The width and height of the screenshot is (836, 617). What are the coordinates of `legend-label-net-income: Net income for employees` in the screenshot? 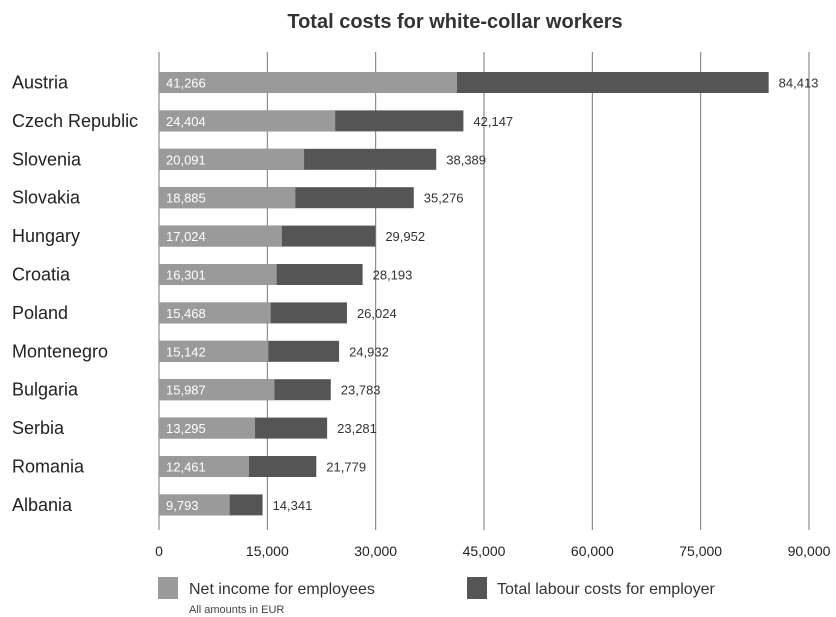 It's located at (282, 589).